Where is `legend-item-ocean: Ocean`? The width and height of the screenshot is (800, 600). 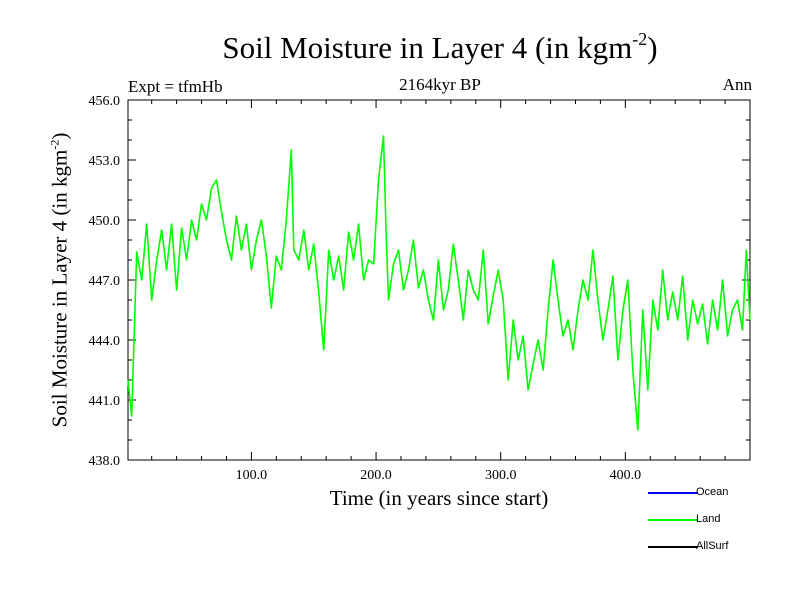
legend-item-ocean: Ocean is located at coordinates (708, 493).